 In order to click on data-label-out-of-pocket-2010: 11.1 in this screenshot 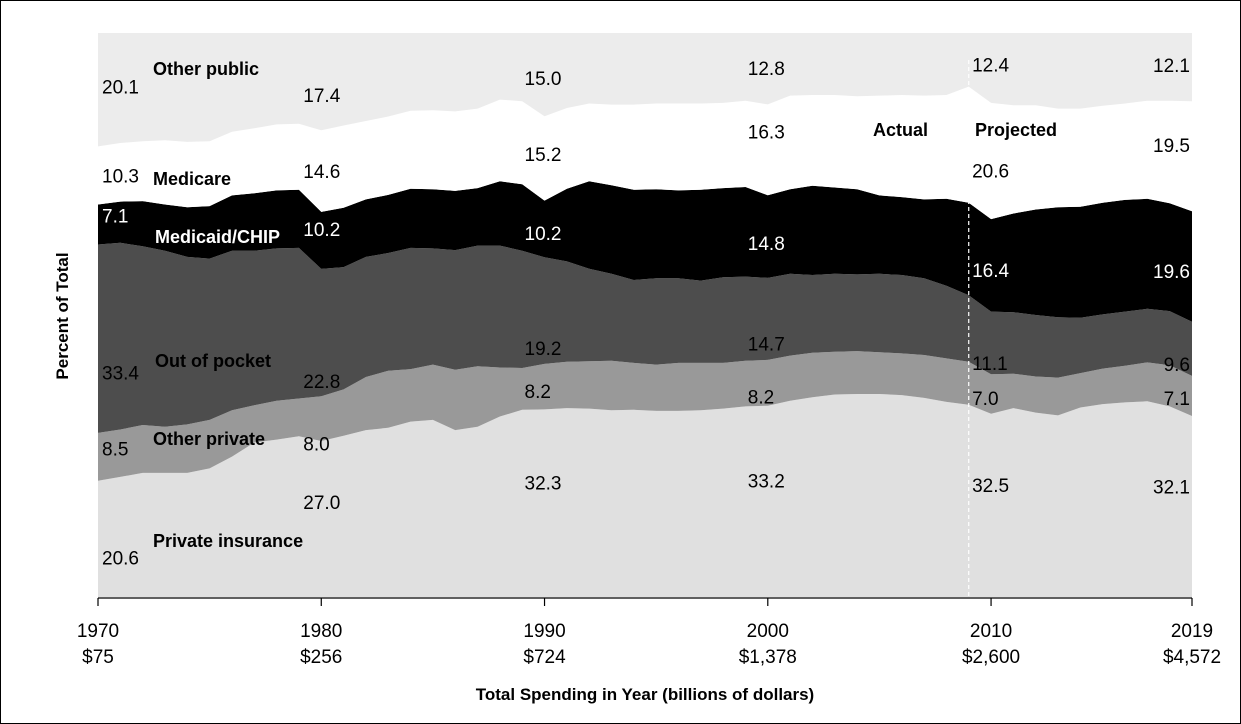, I will do `click(990, 364)`.